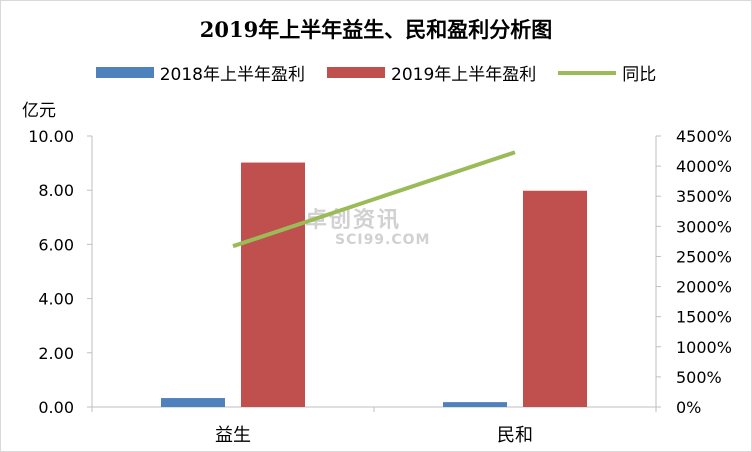 The width and height of the screenshot is (752, 452). Describe the element at coordinates (56, 353) in the screenshot. I see `y-tick-label: 2.00` at that location.